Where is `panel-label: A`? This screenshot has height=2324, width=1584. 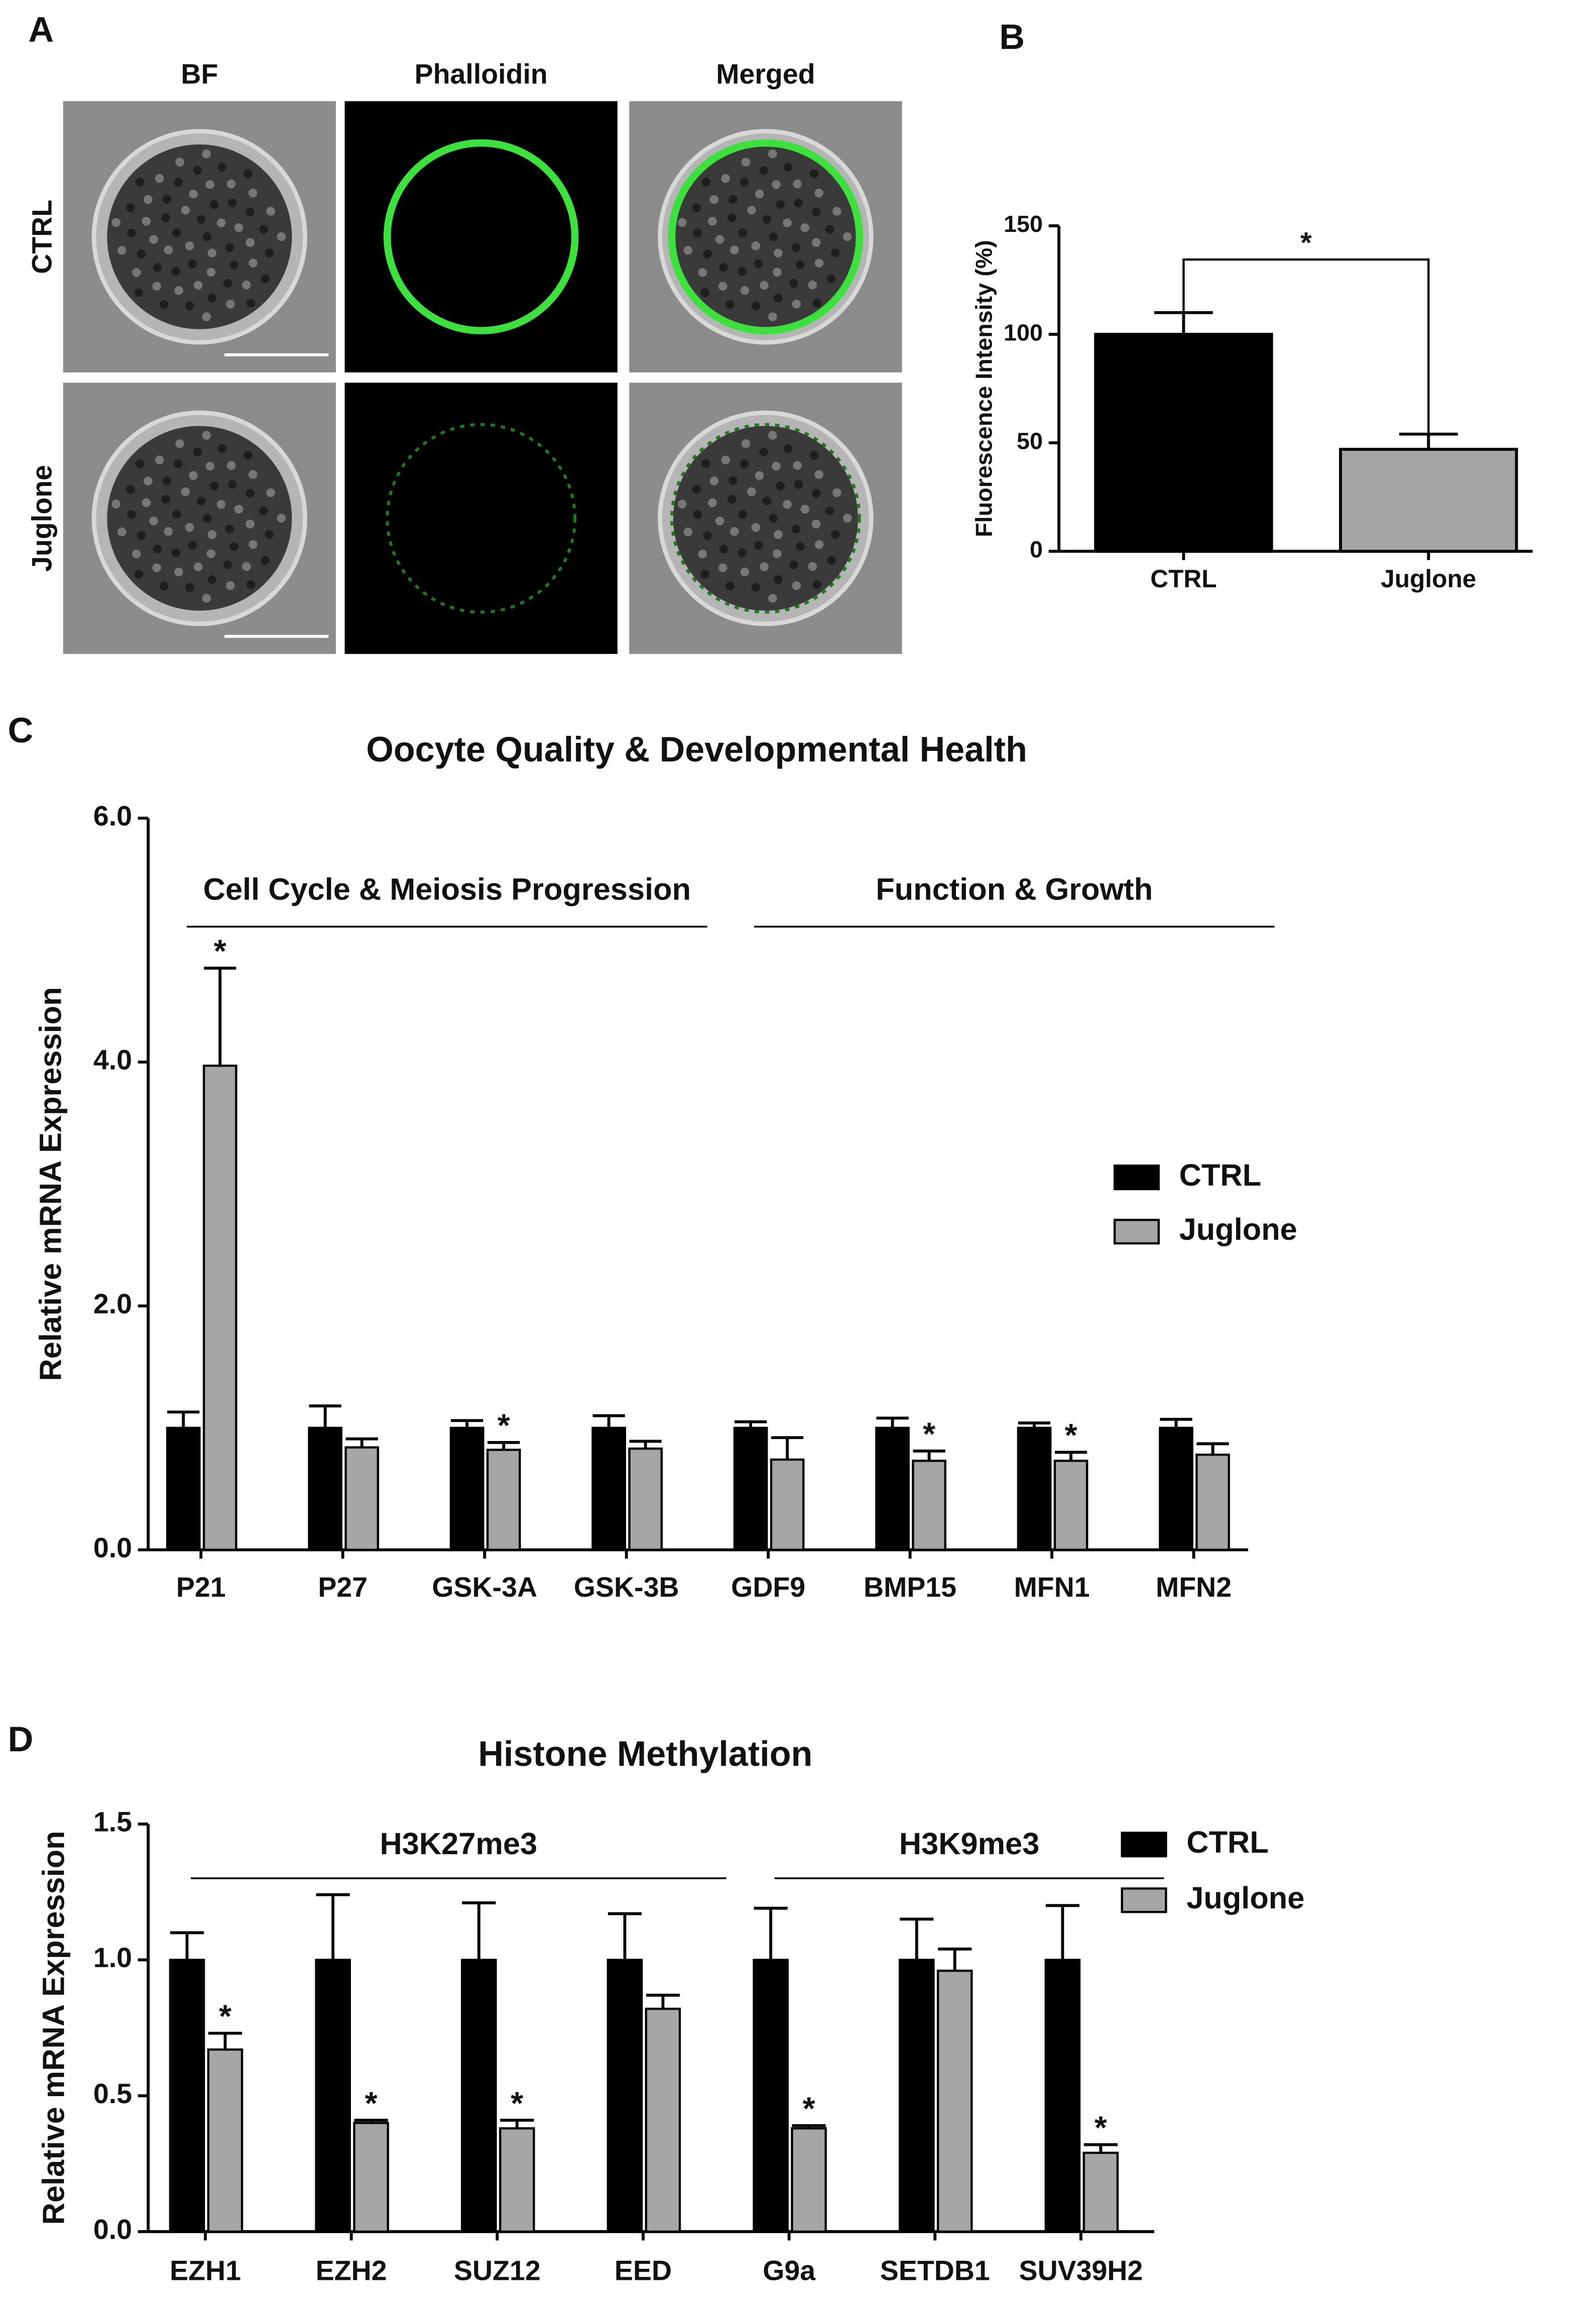
panel-label: A is located at coordinates (41, 29).